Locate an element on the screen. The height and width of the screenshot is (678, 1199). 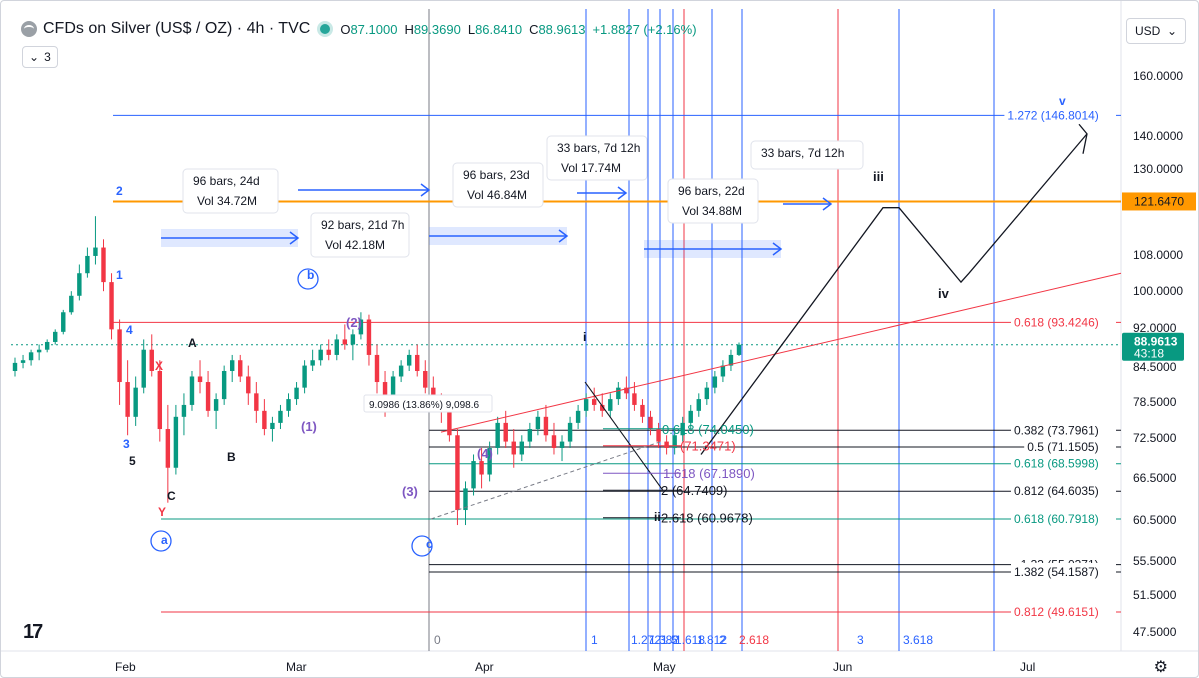
price-tag-orange is located at coordinates (1159, 201).